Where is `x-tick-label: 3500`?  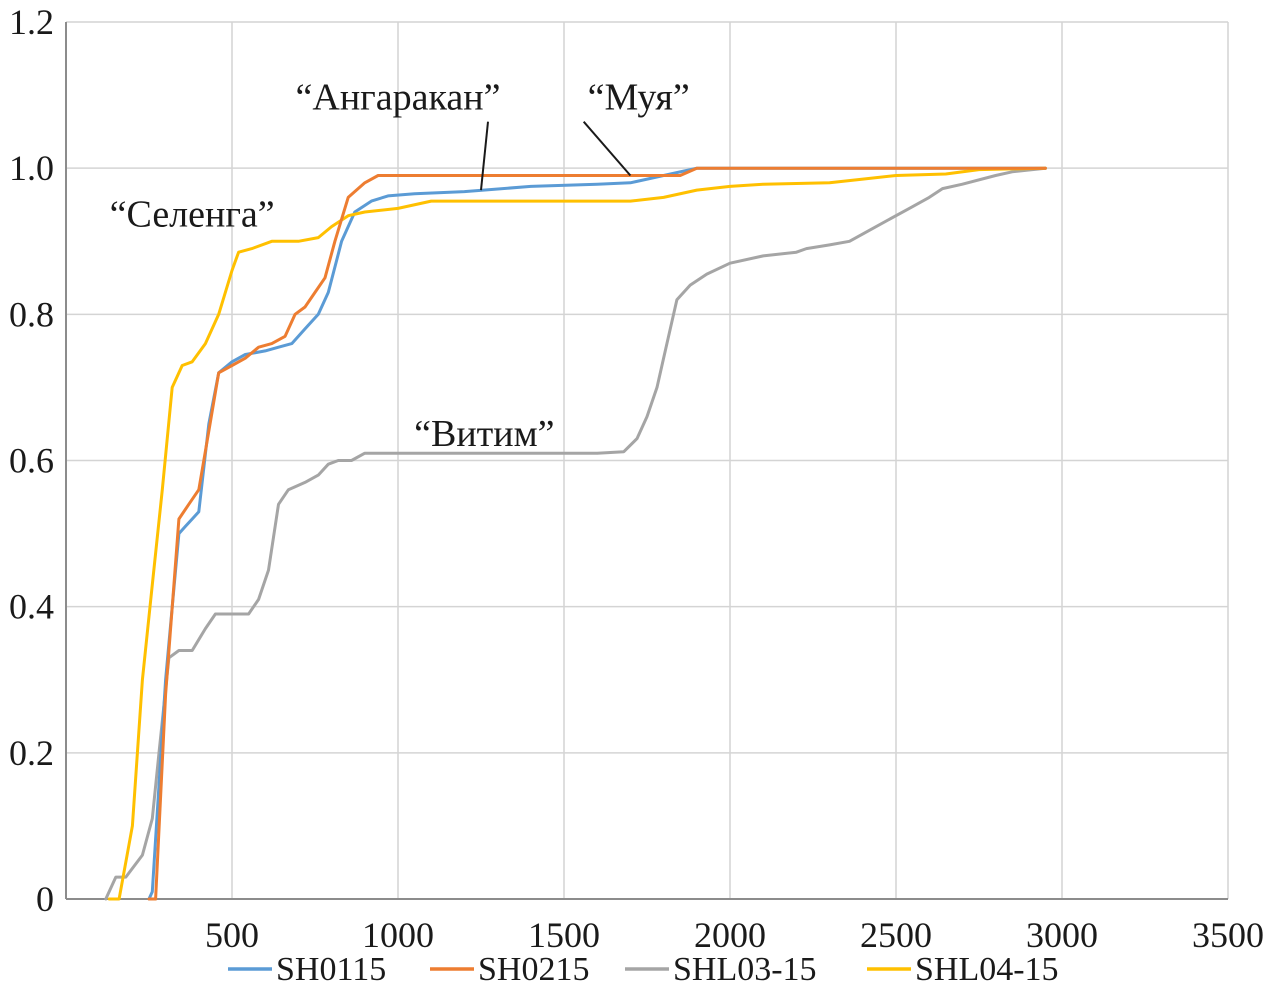 x-tick-label: 3500 is located at coordinates (1228, 935).